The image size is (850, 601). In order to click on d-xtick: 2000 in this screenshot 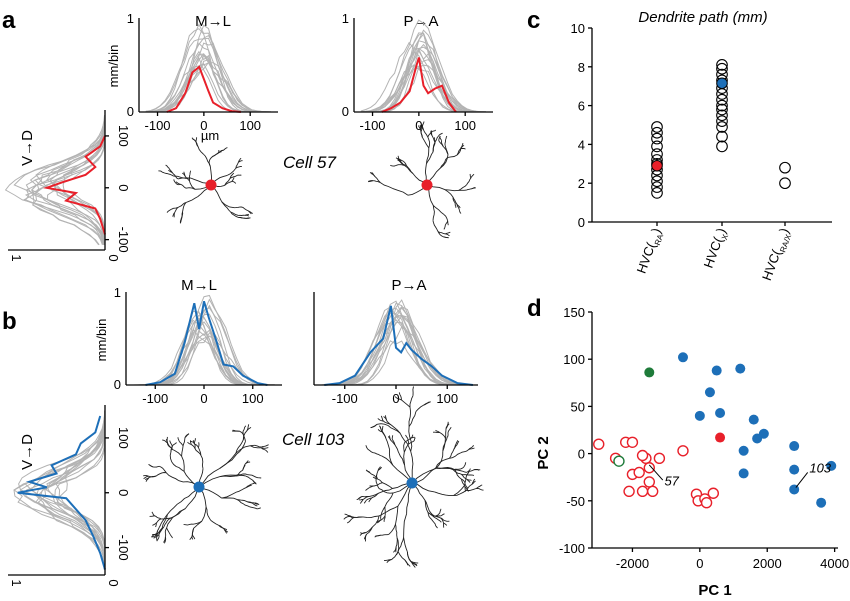, I will do `click(767, 563)`.